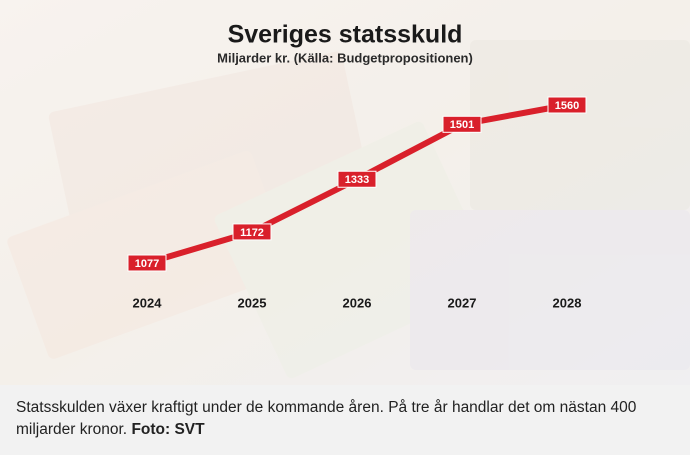 The image size is (690, 455). Describe the element at coordinates (345, 35) in the screenshot. I see `chart-title: Sveriges statsskuld` at that location.